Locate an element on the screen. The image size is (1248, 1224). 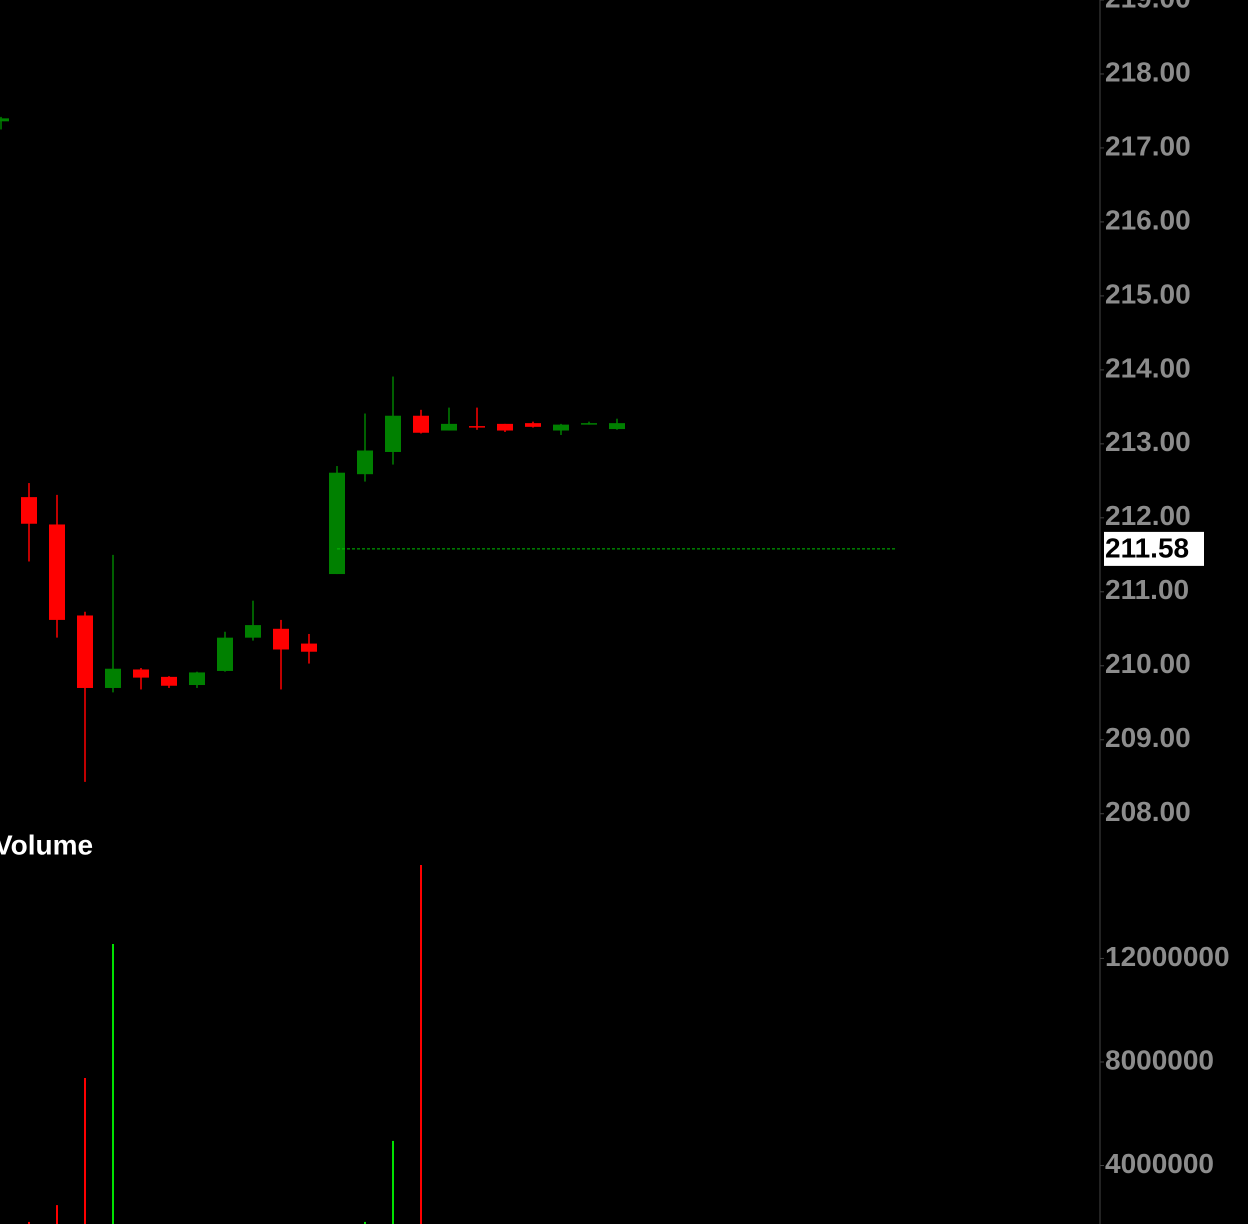
y-tick-label: 209.00 is located at coordinates (1148, 737).